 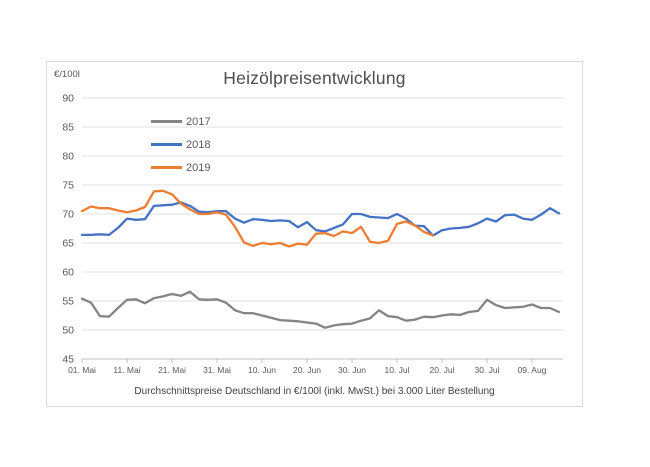 I want to click on legend-swatch-2019, so click(x=166, y=167).